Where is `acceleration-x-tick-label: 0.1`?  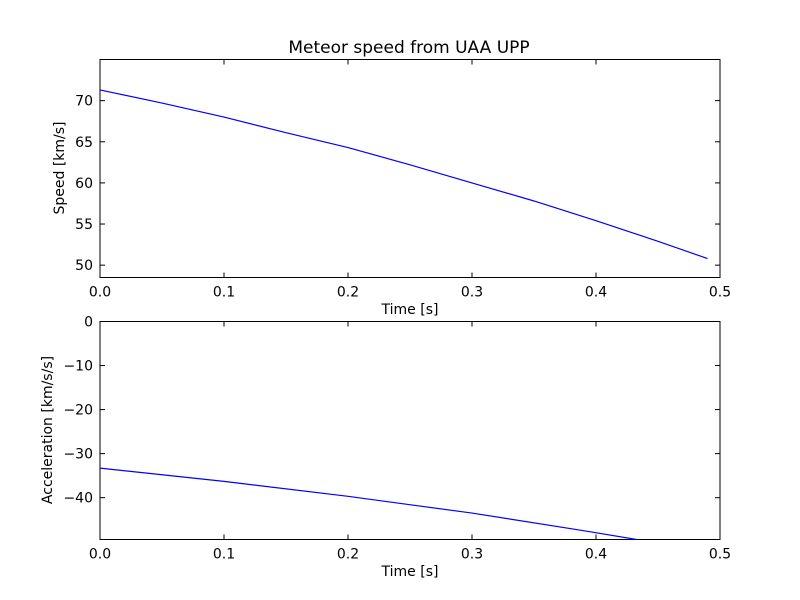
acceleration-x-tick-label: 0.1 is located at coordinates (224, 555).